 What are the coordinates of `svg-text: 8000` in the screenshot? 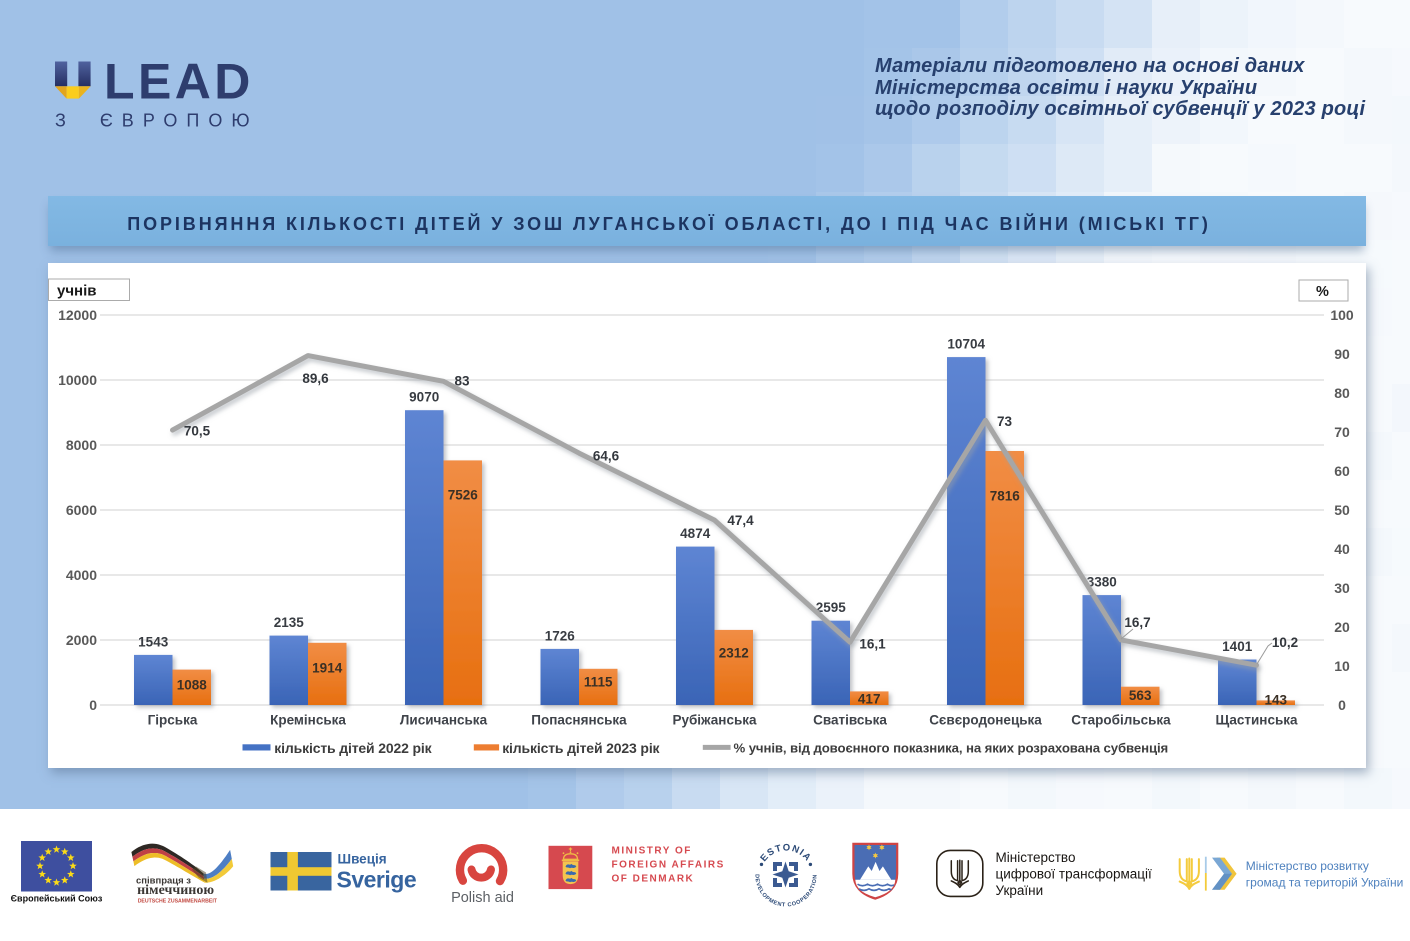 It's located at (81, 445).